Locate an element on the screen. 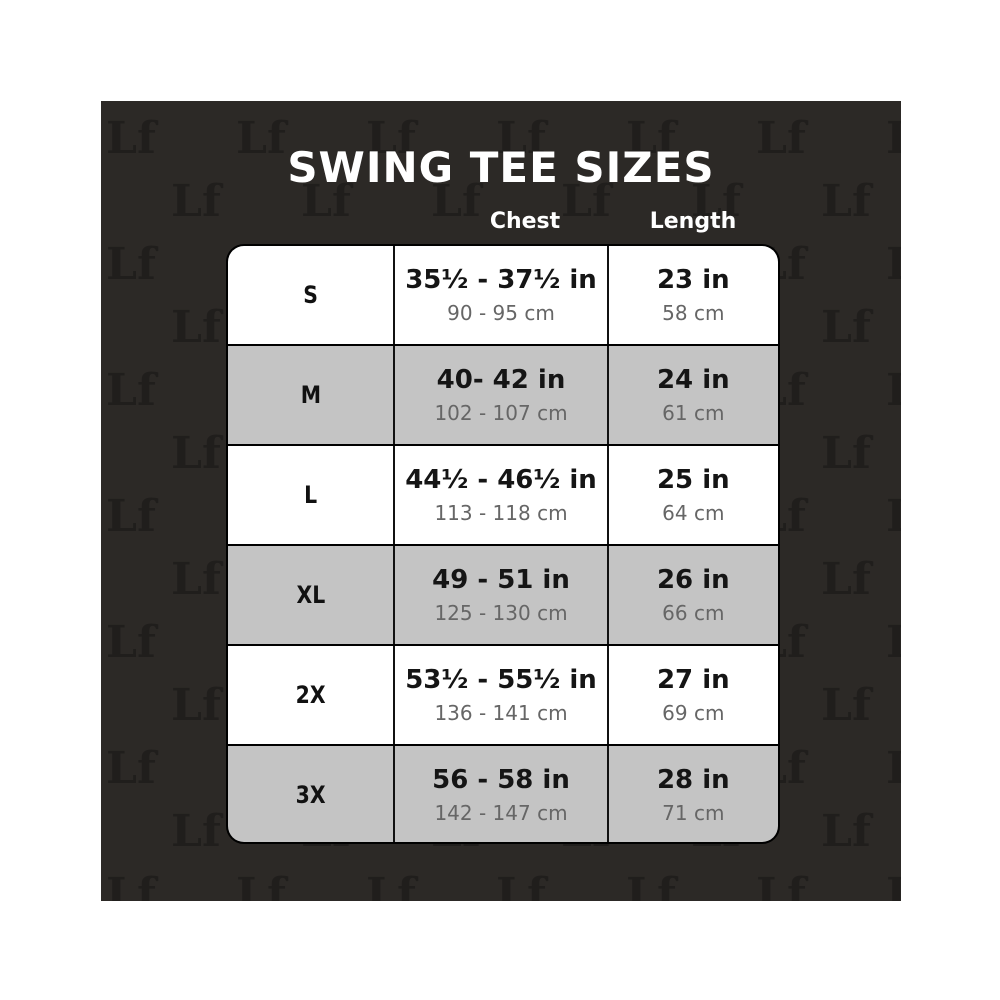 Image resolution: width=1000 pixels, height=1000 pixels. chest-inches: 44½ - 46½ in is located at coordinates (501, 480).